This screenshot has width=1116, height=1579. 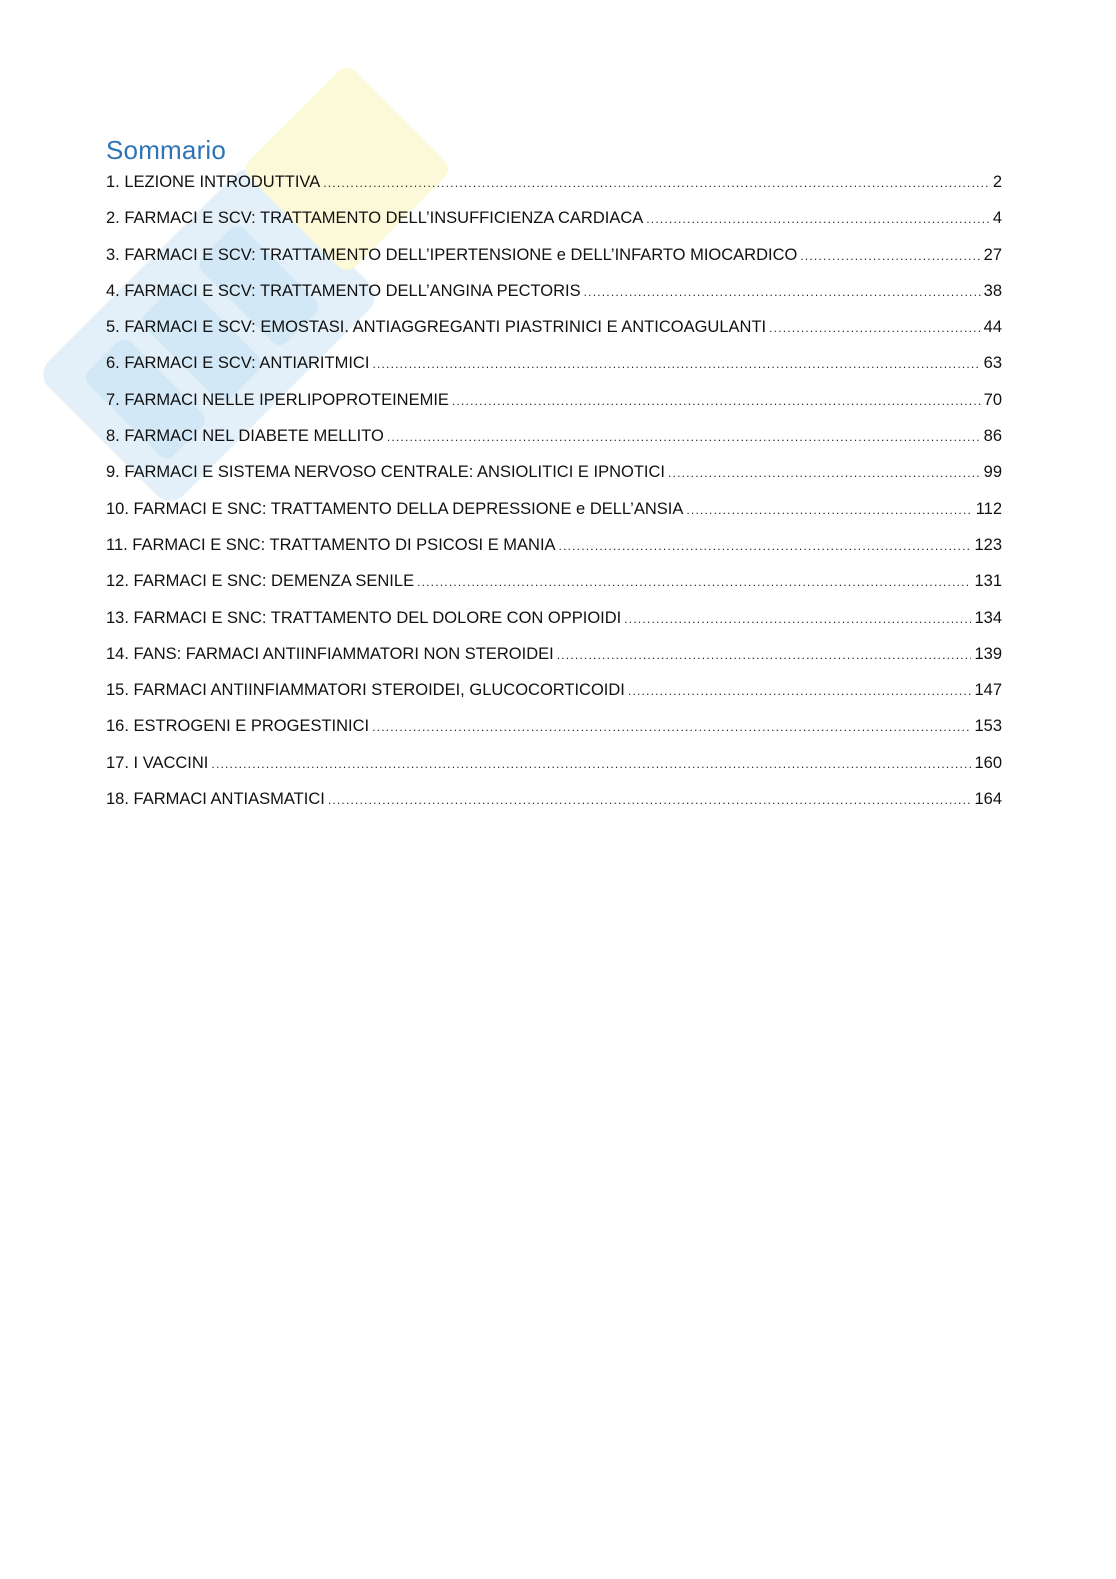 What do you see at coordinates (997, 182) in the screenshot?
I see `toc-entry-page: 2` at bounding box center [997, 182].